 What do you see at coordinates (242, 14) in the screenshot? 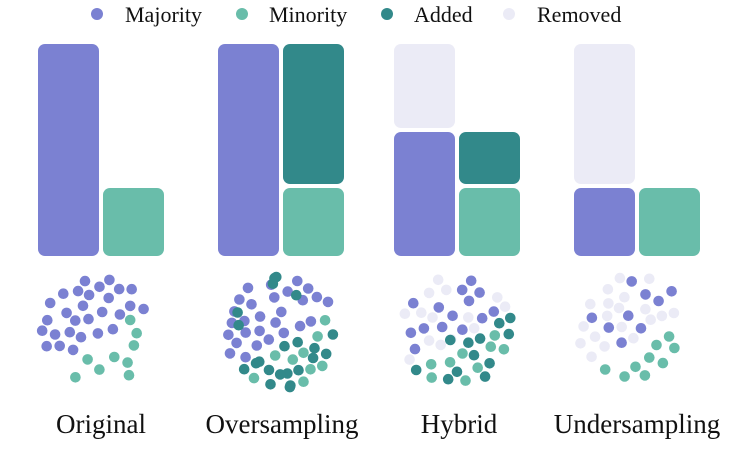
I see `legend-swatch-minority` at bounding box center [242, 14].